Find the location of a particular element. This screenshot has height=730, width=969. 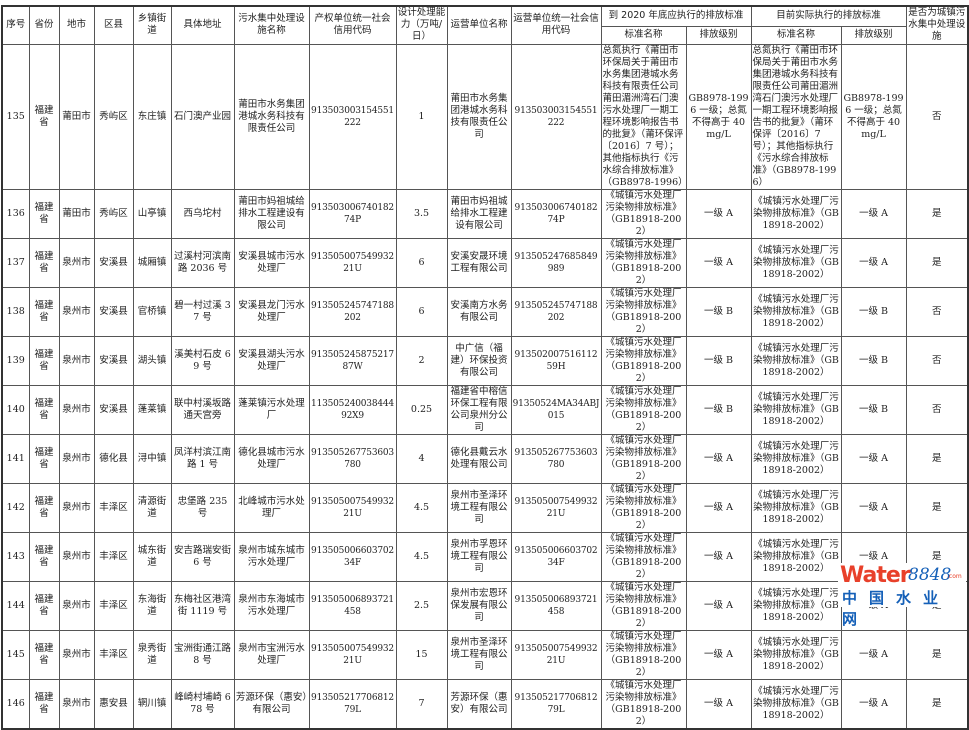

cell-owner-code: 91350500660370234F is located at coordinates (352, 556).